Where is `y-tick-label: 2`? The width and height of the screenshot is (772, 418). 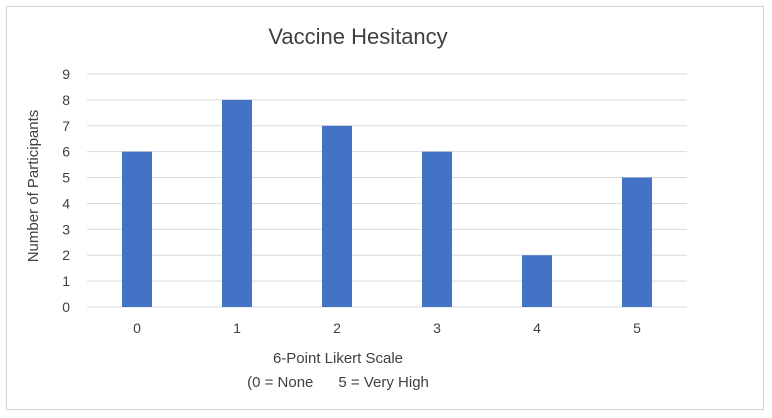 y-tick-label: 2 is located at coordinates (66, 255).